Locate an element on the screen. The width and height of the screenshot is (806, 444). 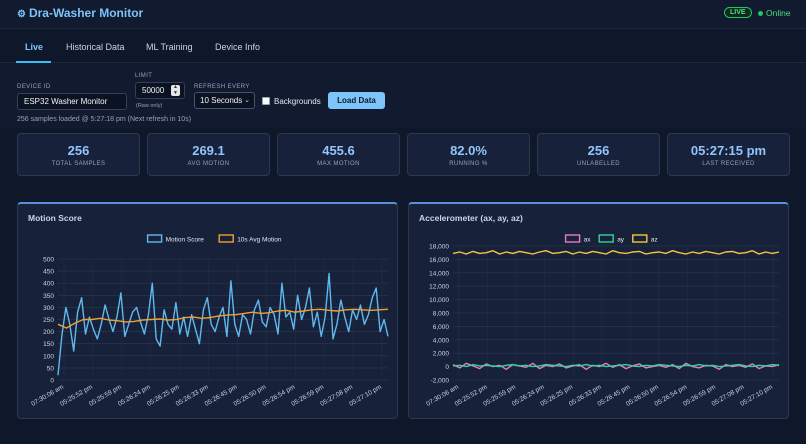
limit-stepper: ▲ ▼ is located at coordinates (175, 90).